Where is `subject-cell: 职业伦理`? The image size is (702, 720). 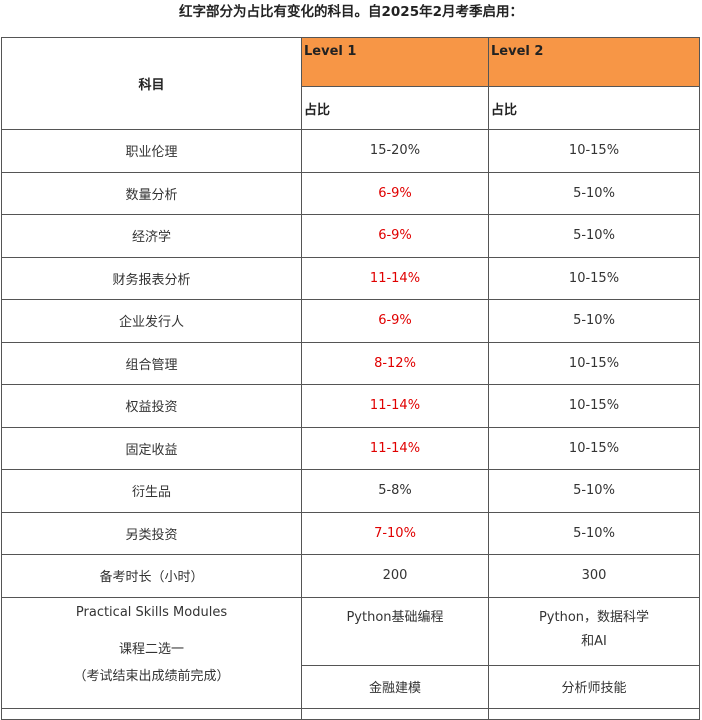
subject-cell: 职业伦理 is located at coordinates (151, 151).